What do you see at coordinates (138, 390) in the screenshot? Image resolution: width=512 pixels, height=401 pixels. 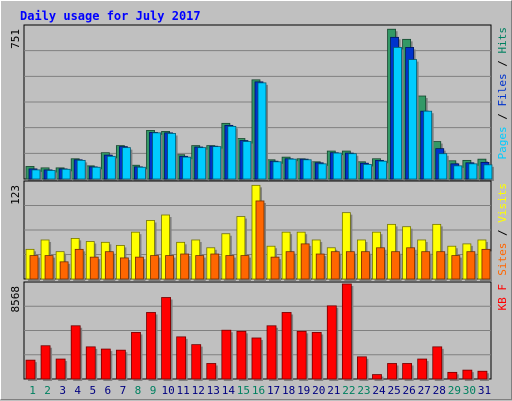 I see `x-tick-day-8: 8` at bounding box center [138, 390].